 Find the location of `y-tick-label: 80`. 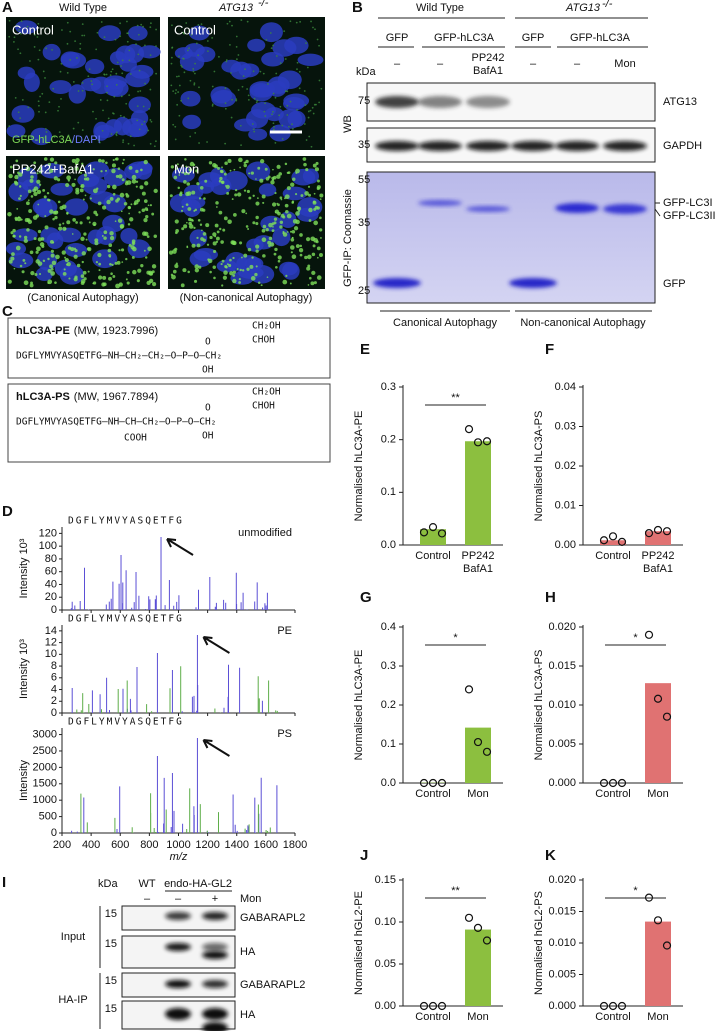

y-tick-label: 80 is located at coordinates (51, 559).